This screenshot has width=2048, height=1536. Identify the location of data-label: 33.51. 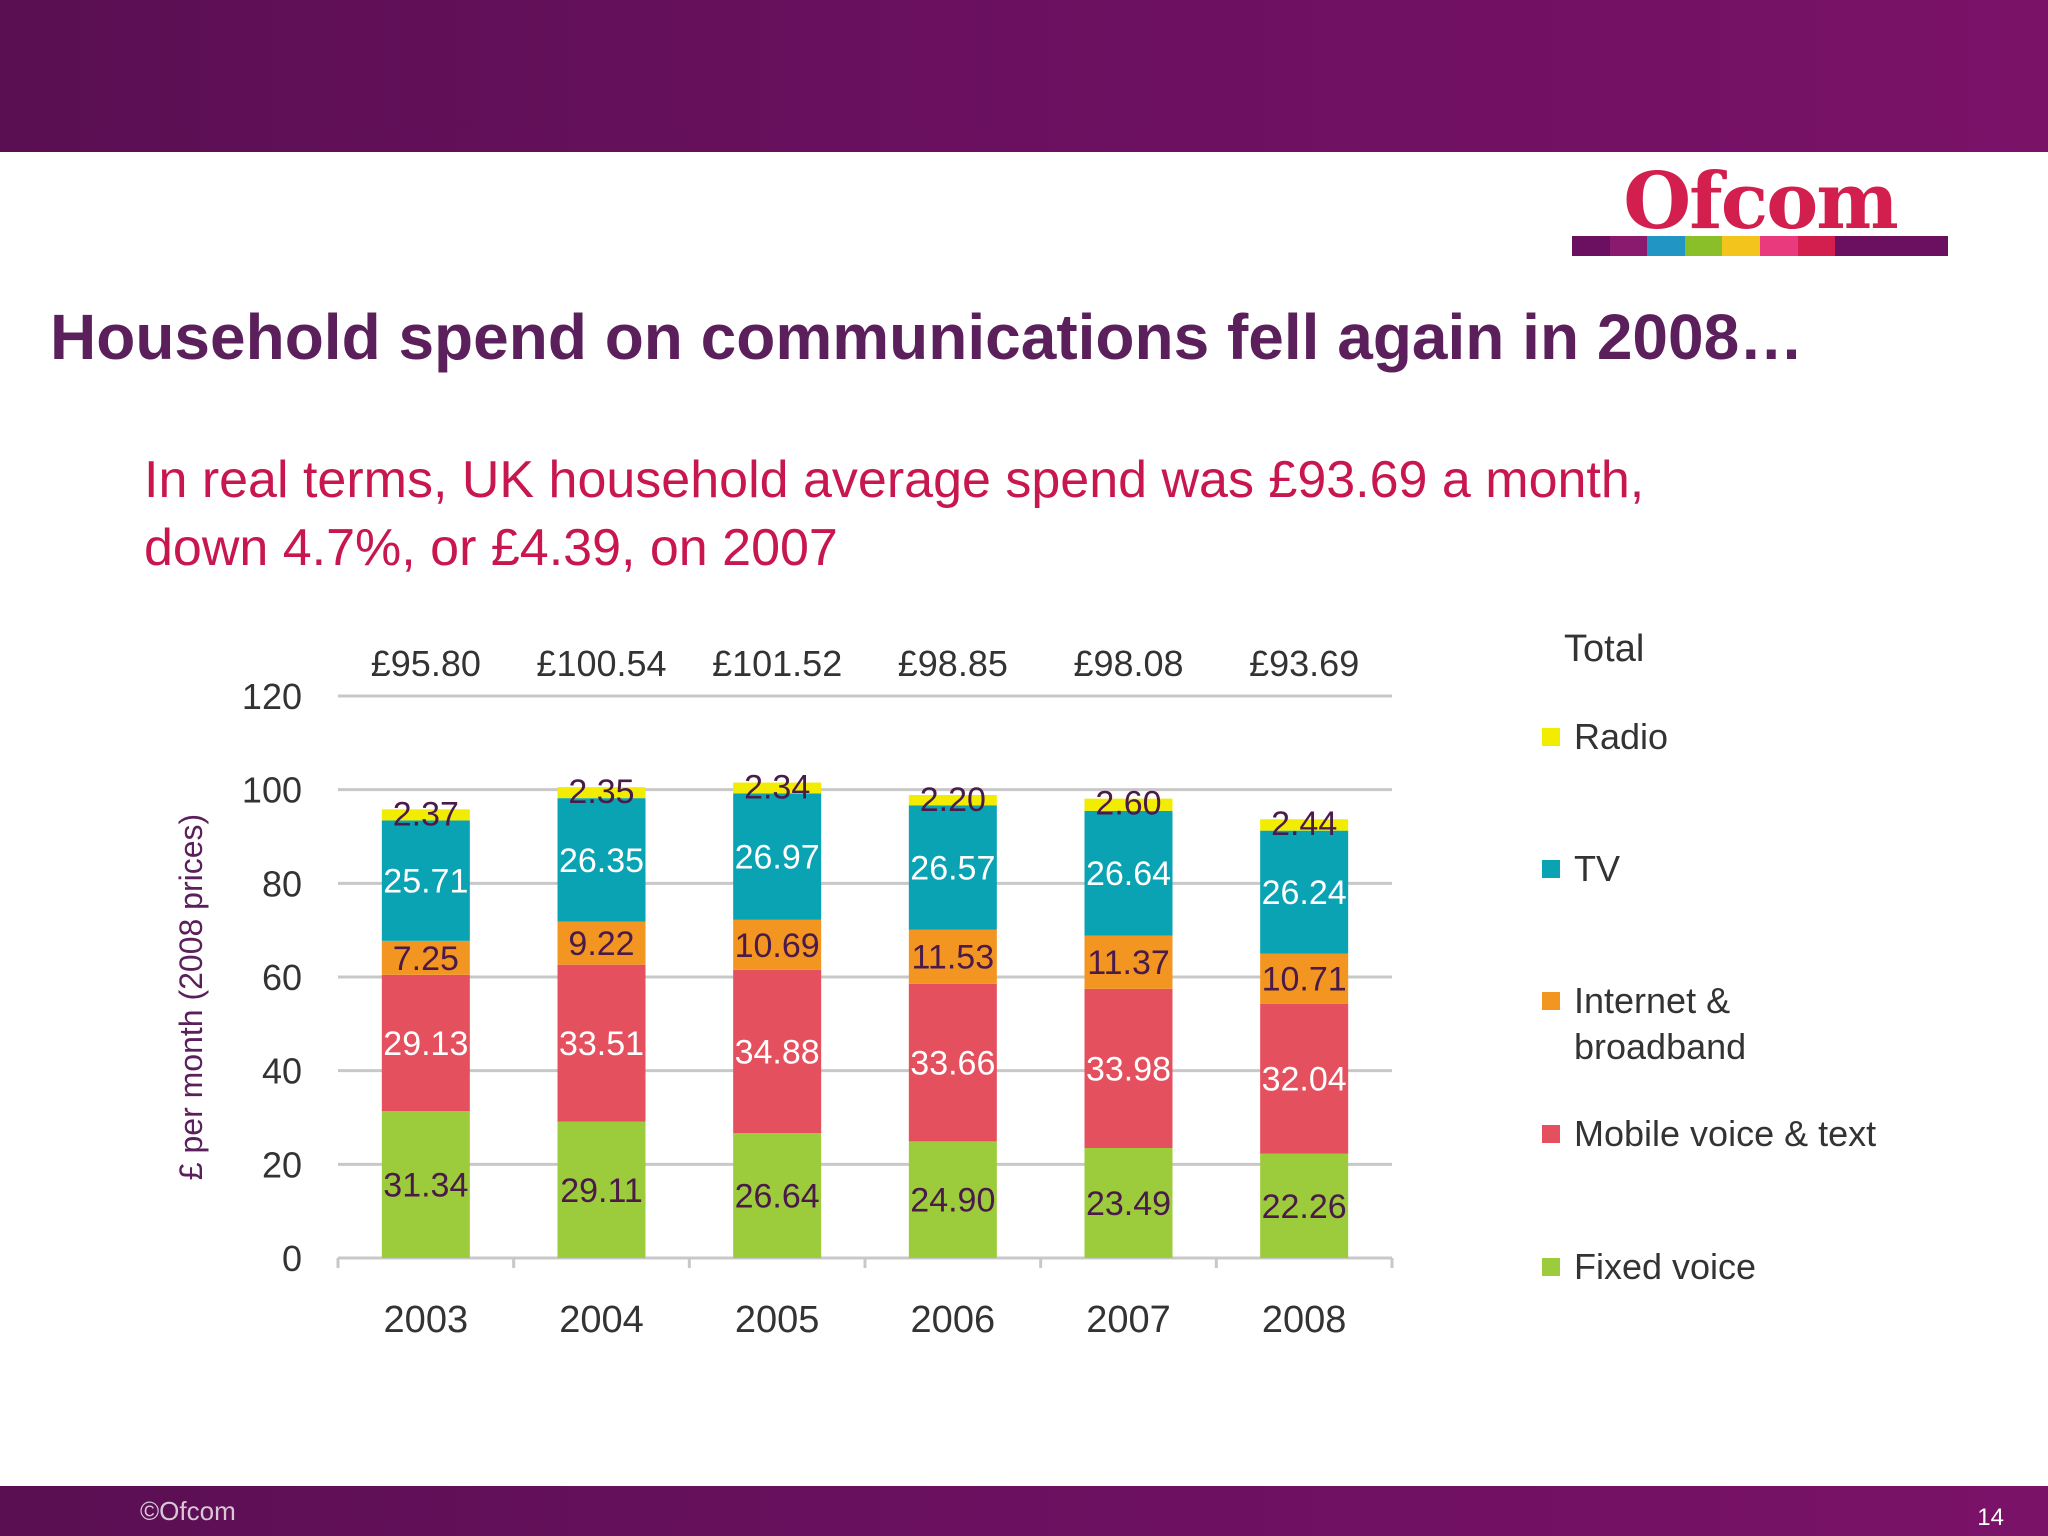
(601, 1044).